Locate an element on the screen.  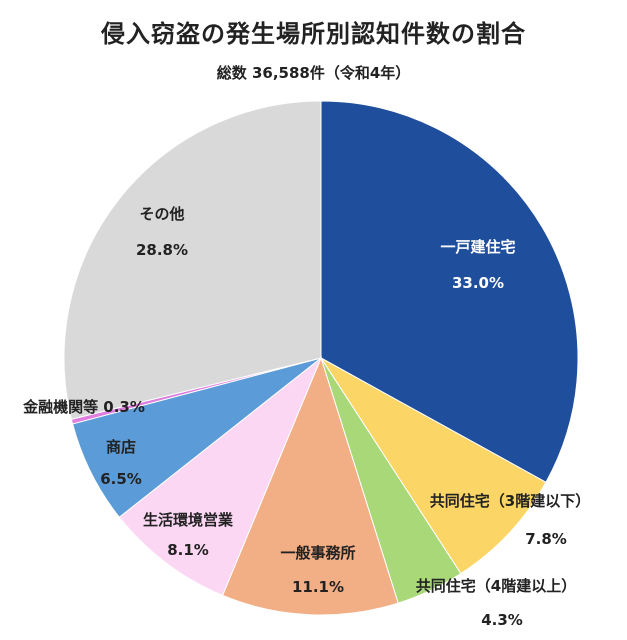
slice-percent-label: 8.1% is located at coordinates (188, 550).